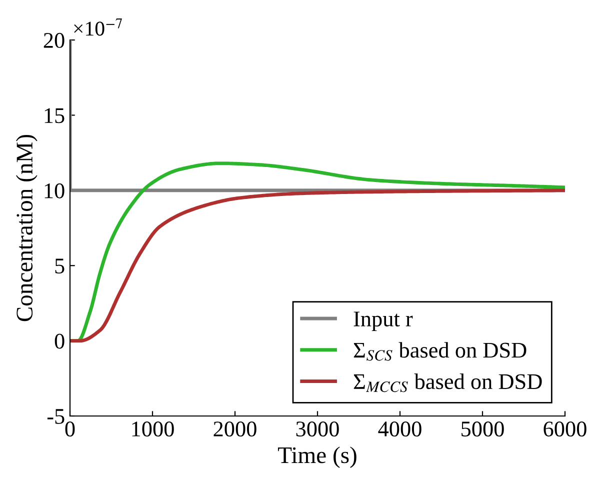 The height and width of the screenshot is (482, 590). I want to click on y-tick-label: 20, so click(54, 40).